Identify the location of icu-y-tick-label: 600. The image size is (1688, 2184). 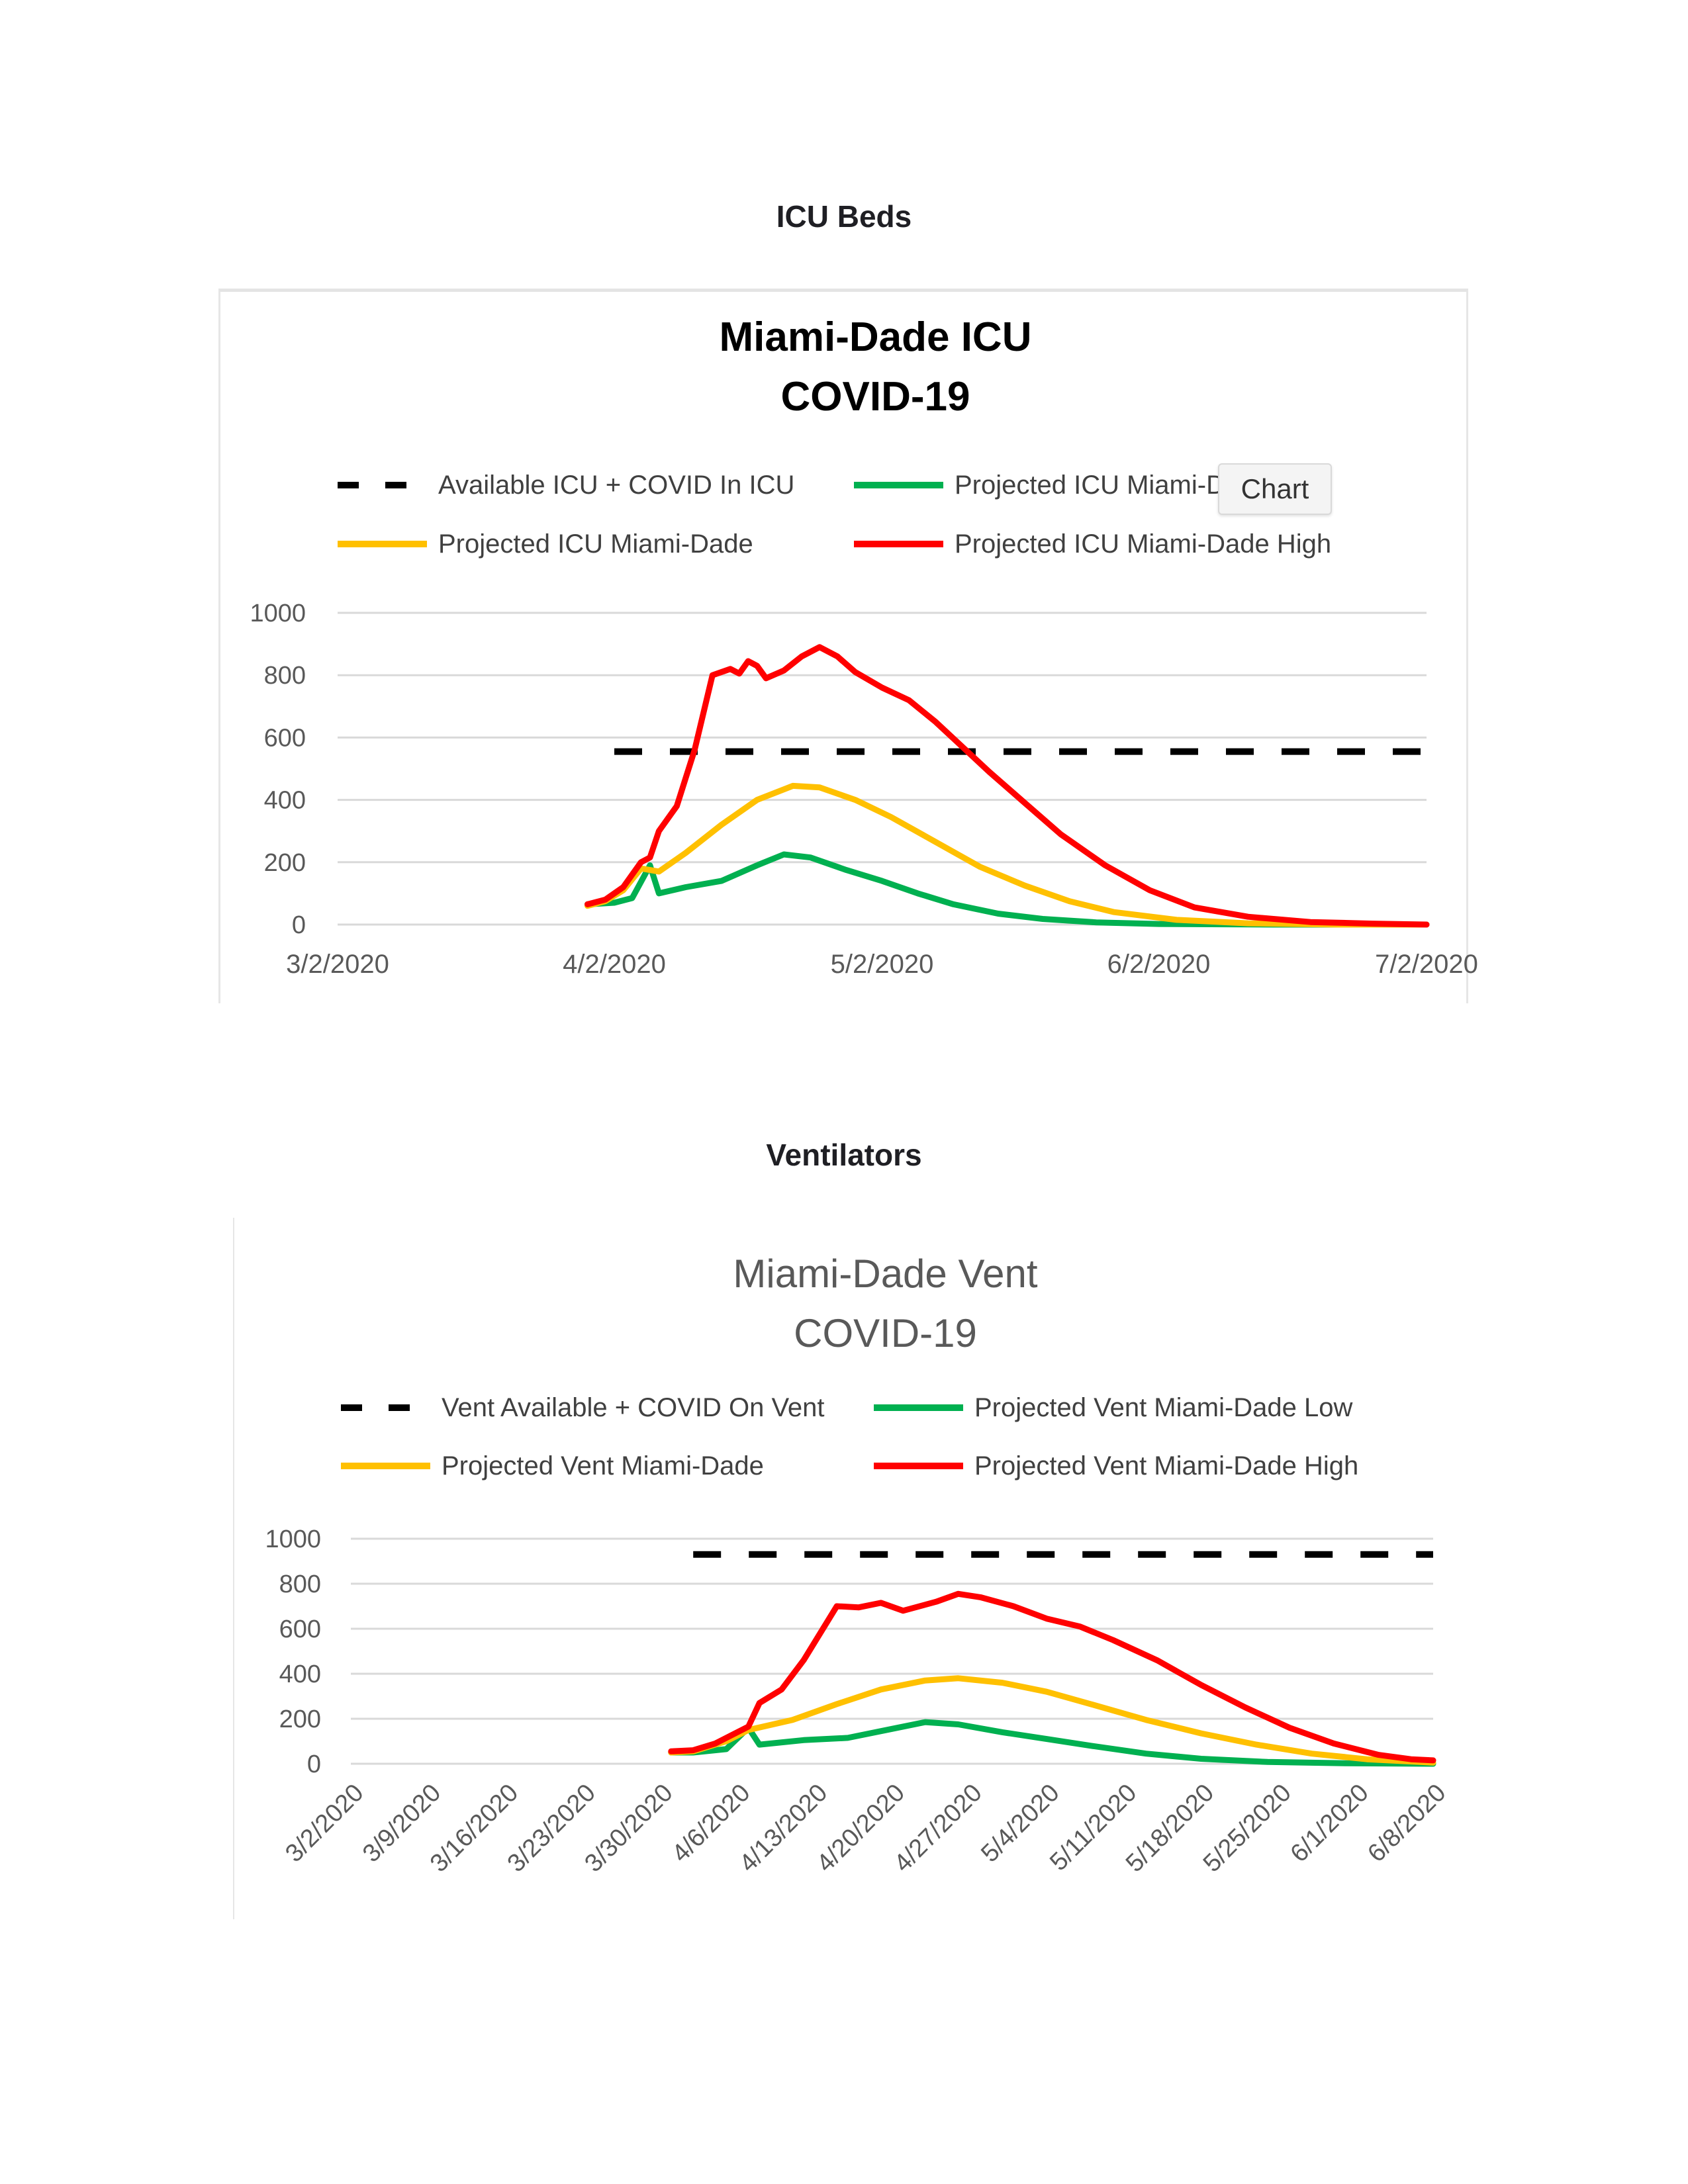
(285, 738).